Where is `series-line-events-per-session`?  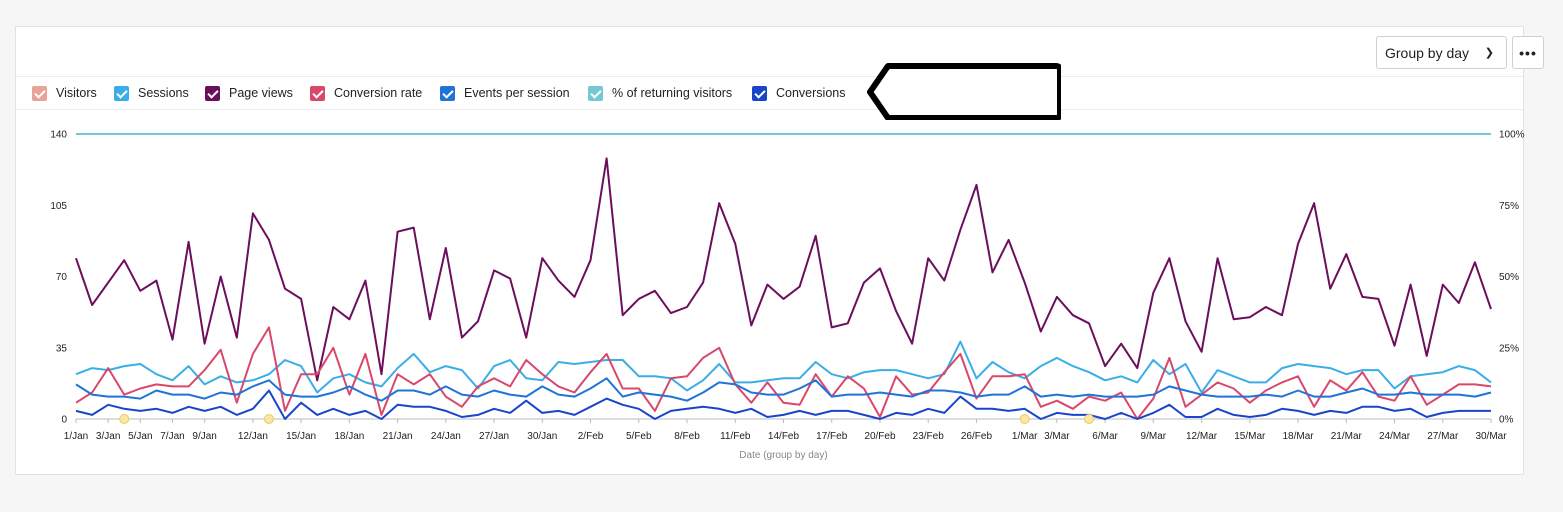 series-line-events-per-session is located at coordinates (783, 389).